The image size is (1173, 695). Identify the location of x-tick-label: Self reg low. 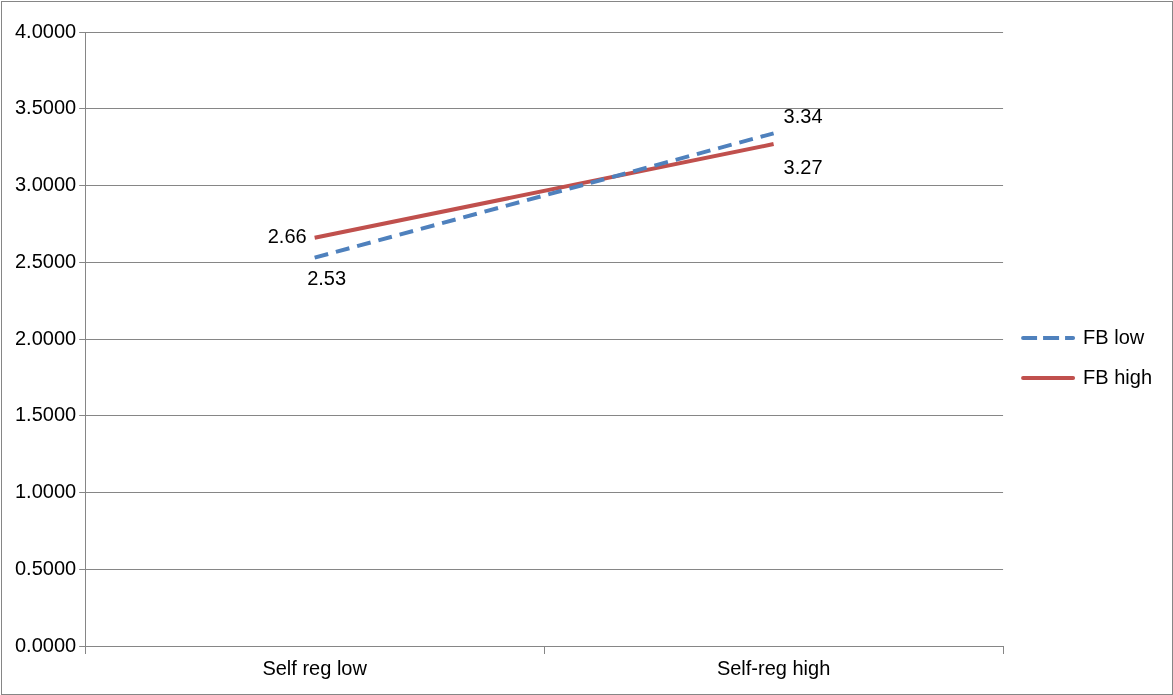
(315, 667).